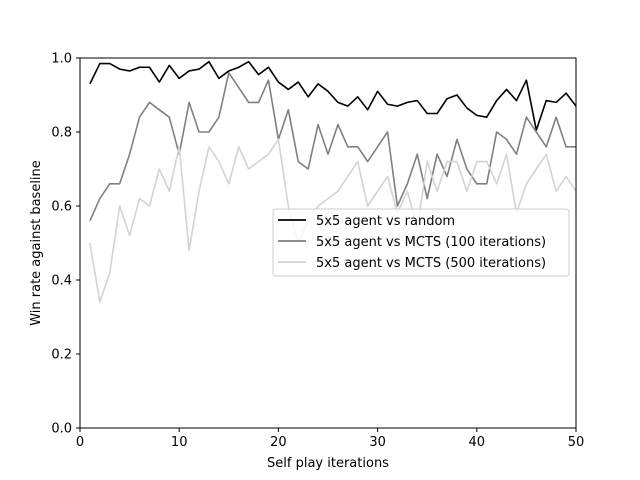  I want to click on y-axis: 0.0 0.2 0.4 0.6 0.8 1.0, so click(65, 244).